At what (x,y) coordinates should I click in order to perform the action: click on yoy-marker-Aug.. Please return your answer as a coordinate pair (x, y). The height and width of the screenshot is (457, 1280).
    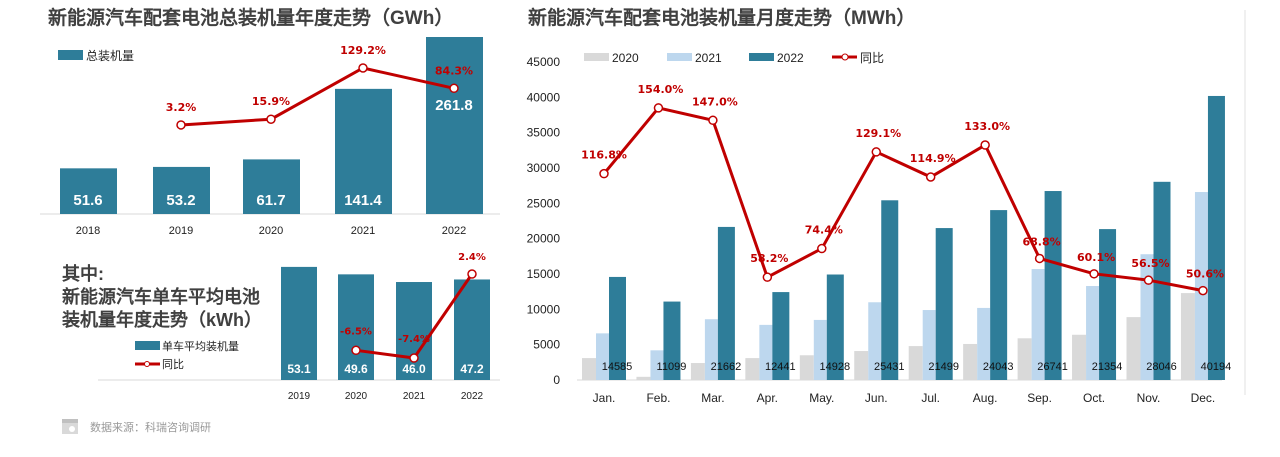
    Looking at the image, I should click on (985, 145).